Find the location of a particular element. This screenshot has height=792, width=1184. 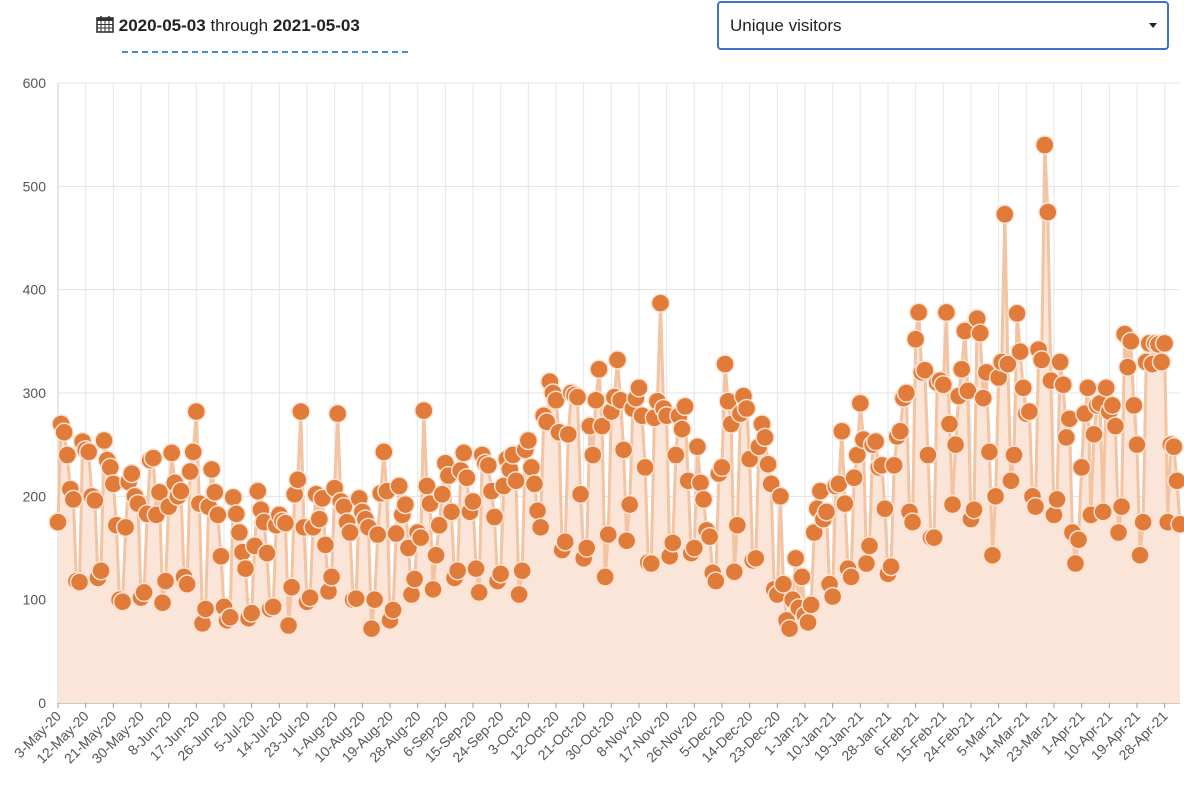

metric-label: Unique visitors is located at coordinates (786, 25).